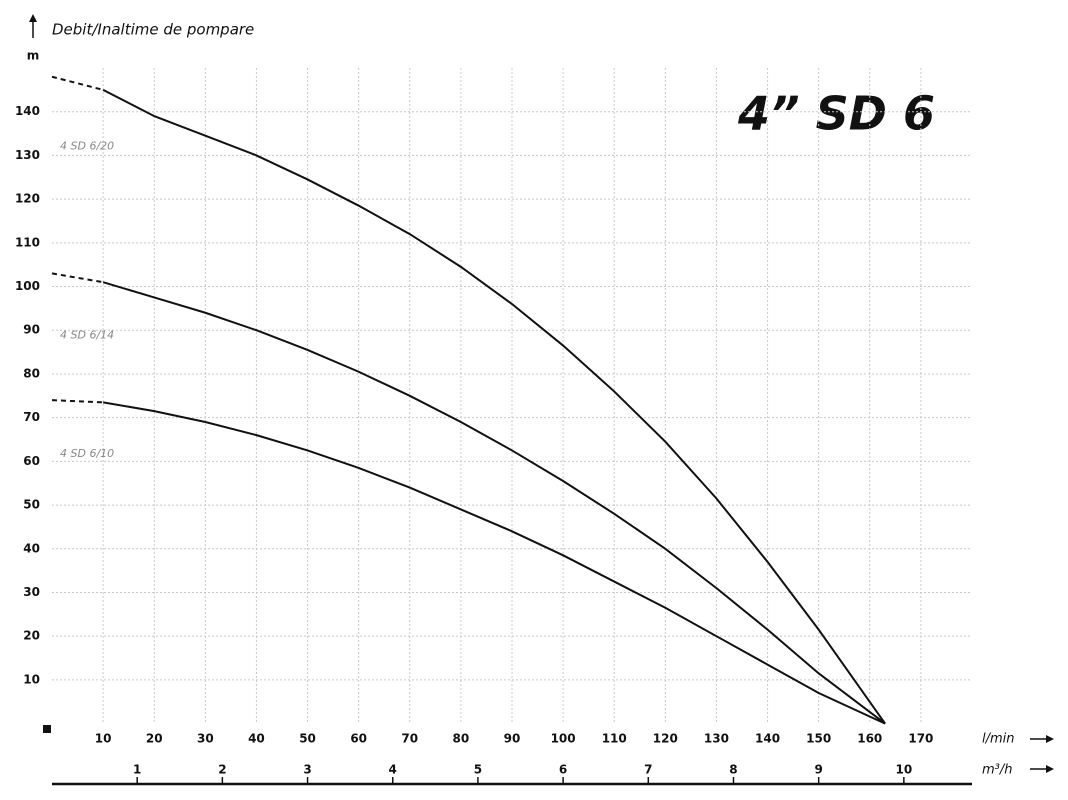  Describe the element at coordinates (998, 739) in the screenshot. I see `x-unit: l/min` at that location.